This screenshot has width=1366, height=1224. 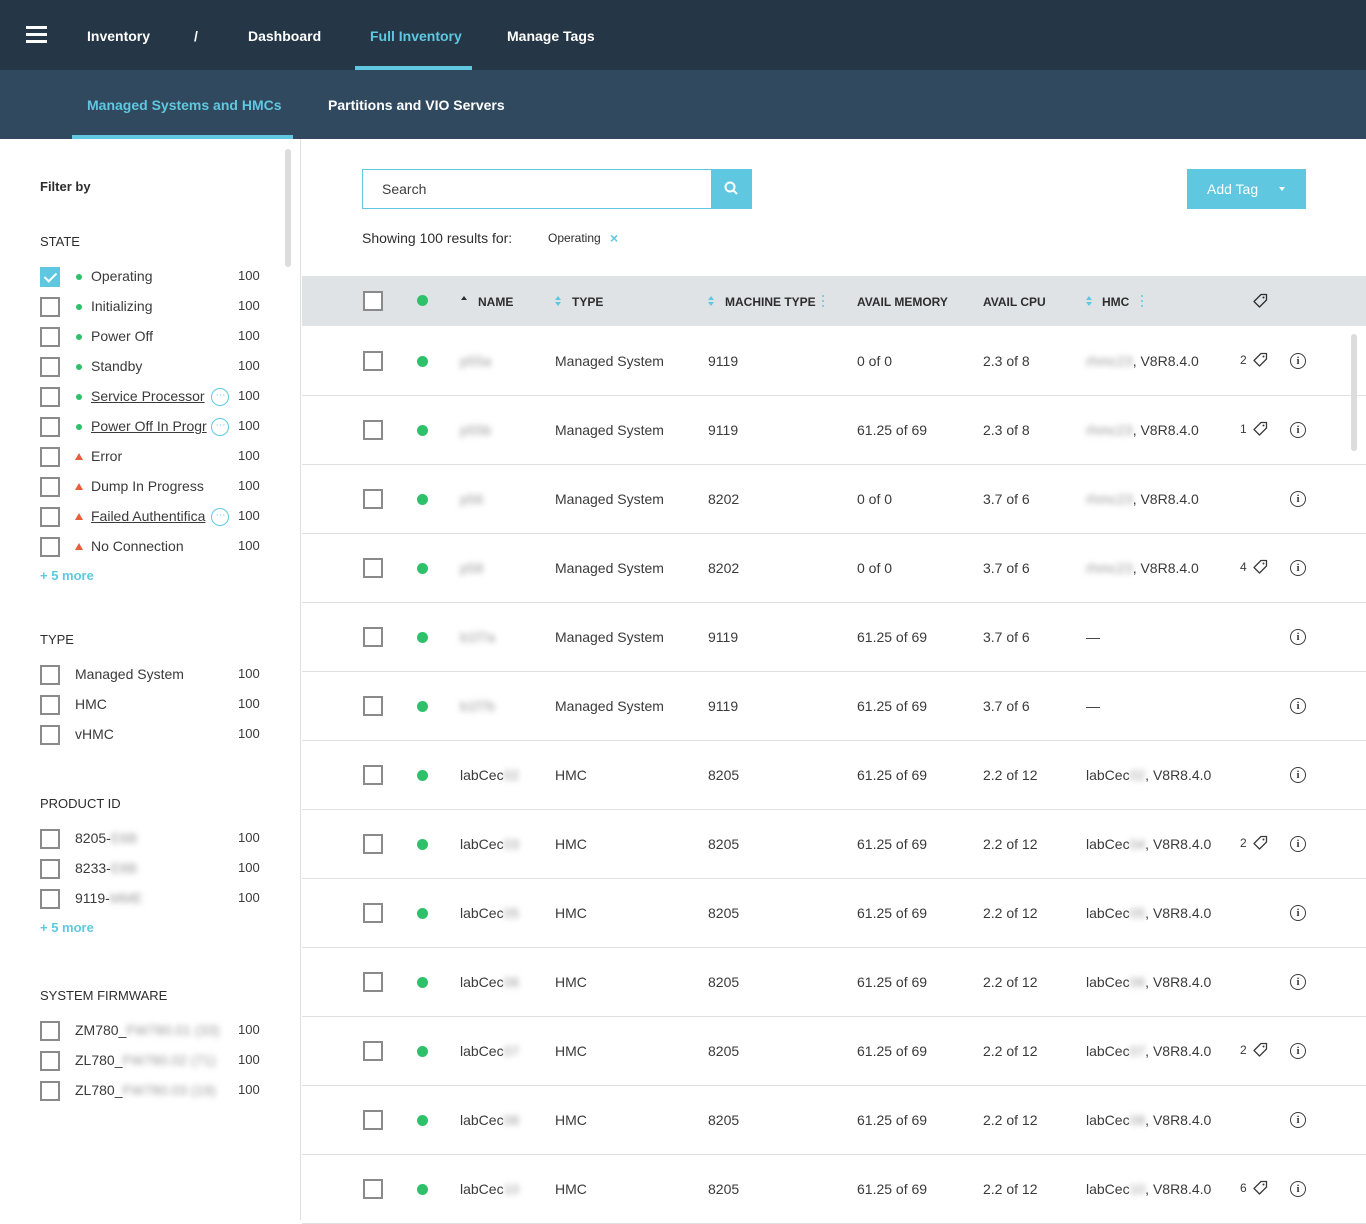 What do you see at coordinates (477, 637) in the screenshot?
I see `cell-name: b1f7a` at bounding box center [477, 637].